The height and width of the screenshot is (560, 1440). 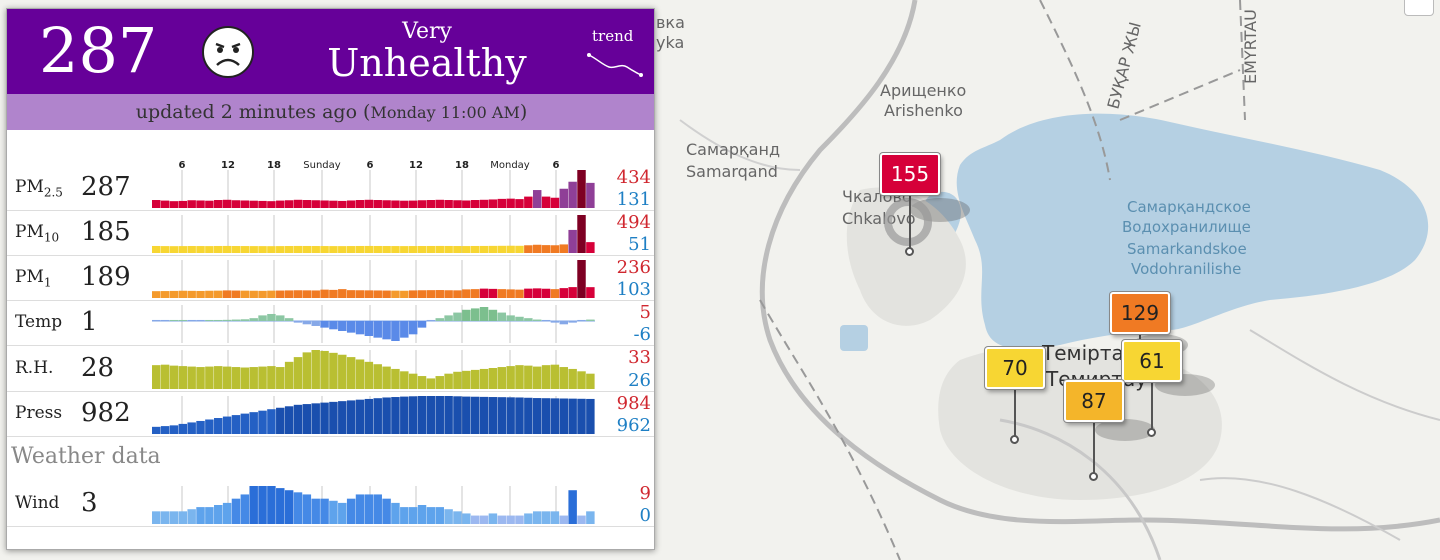 I want to click on sparkline-rh, so click(x=373, y=369).